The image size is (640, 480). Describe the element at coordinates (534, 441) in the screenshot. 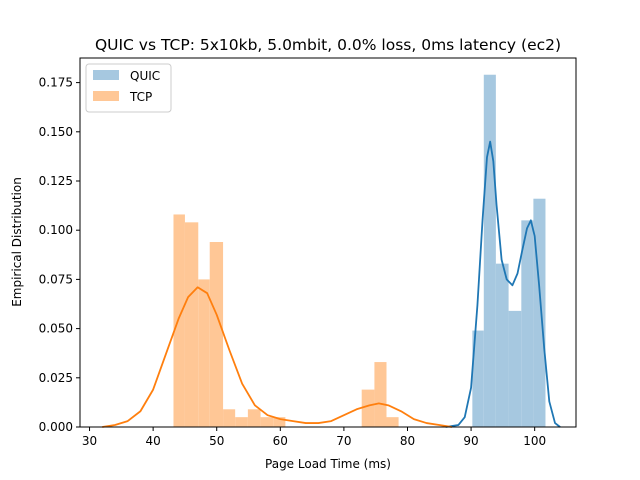

I see `x-tick-label: 100` at that location.